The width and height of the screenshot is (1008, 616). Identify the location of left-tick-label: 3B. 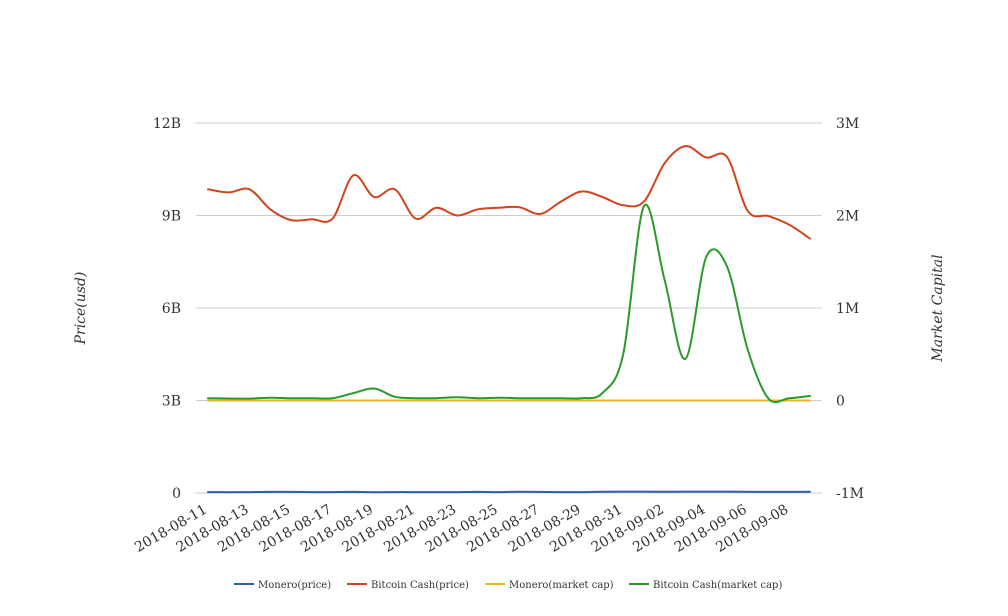
(171, 402).